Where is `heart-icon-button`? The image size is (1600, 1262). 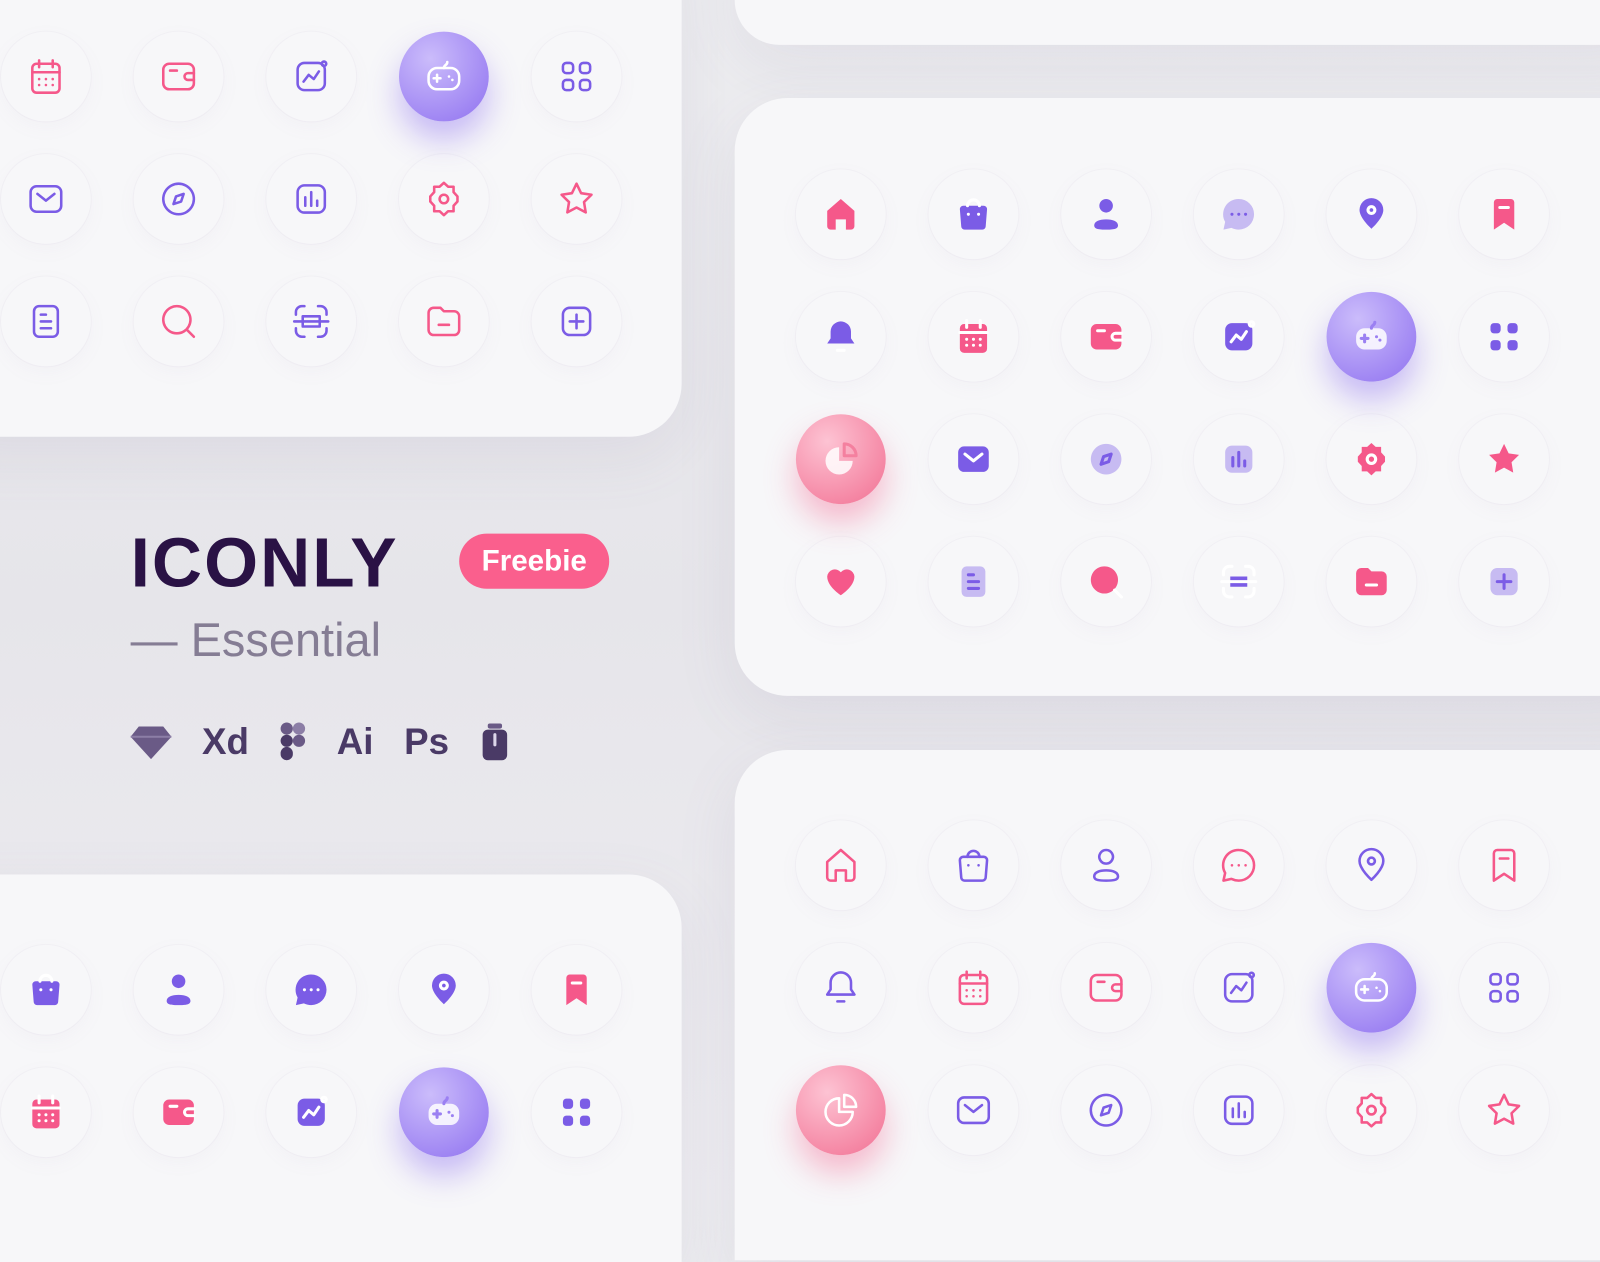 heart-icon-button is located at coordinates (841, 582).